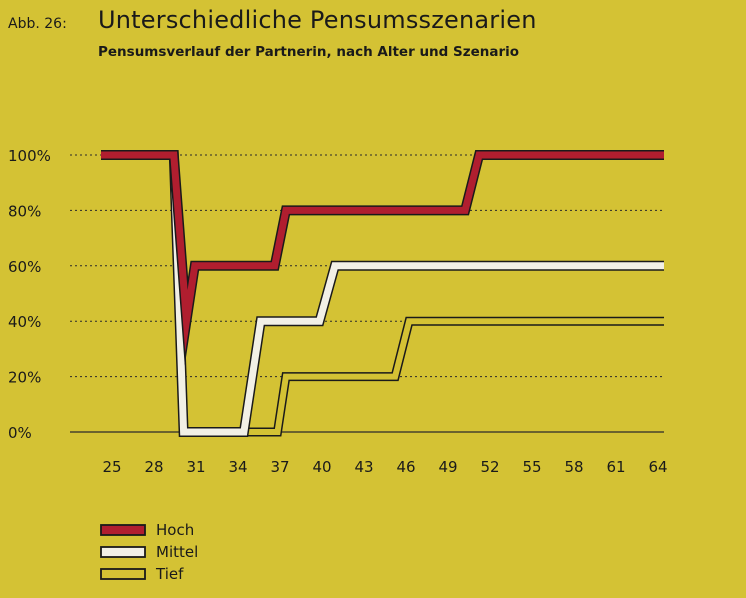 This screenshot has width=746, height=598. I want to click on x-tick-label: 49, so click(447, 467).